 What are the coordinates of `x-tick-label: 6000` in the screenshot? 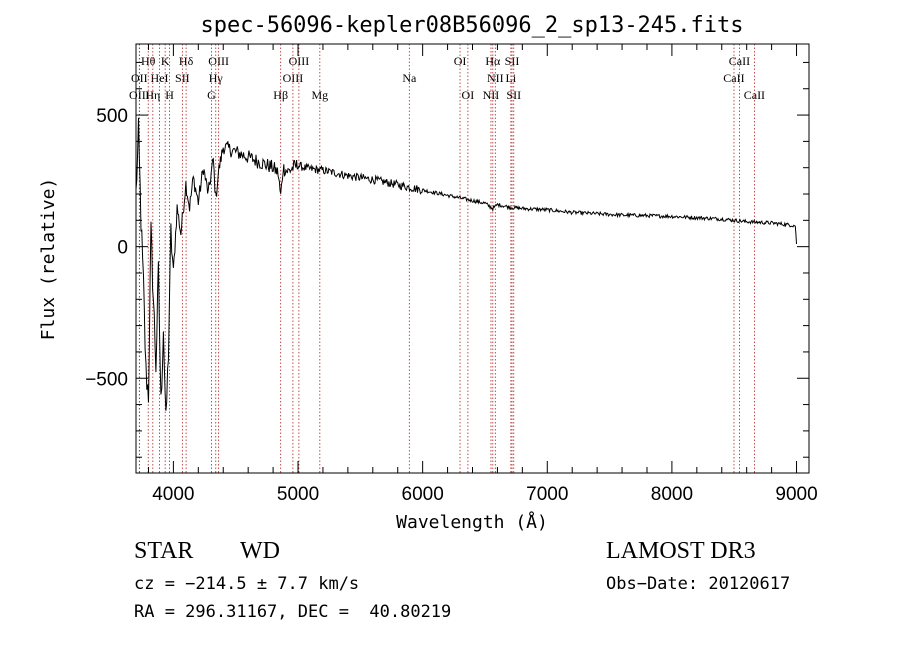 It's located at (423, 494).